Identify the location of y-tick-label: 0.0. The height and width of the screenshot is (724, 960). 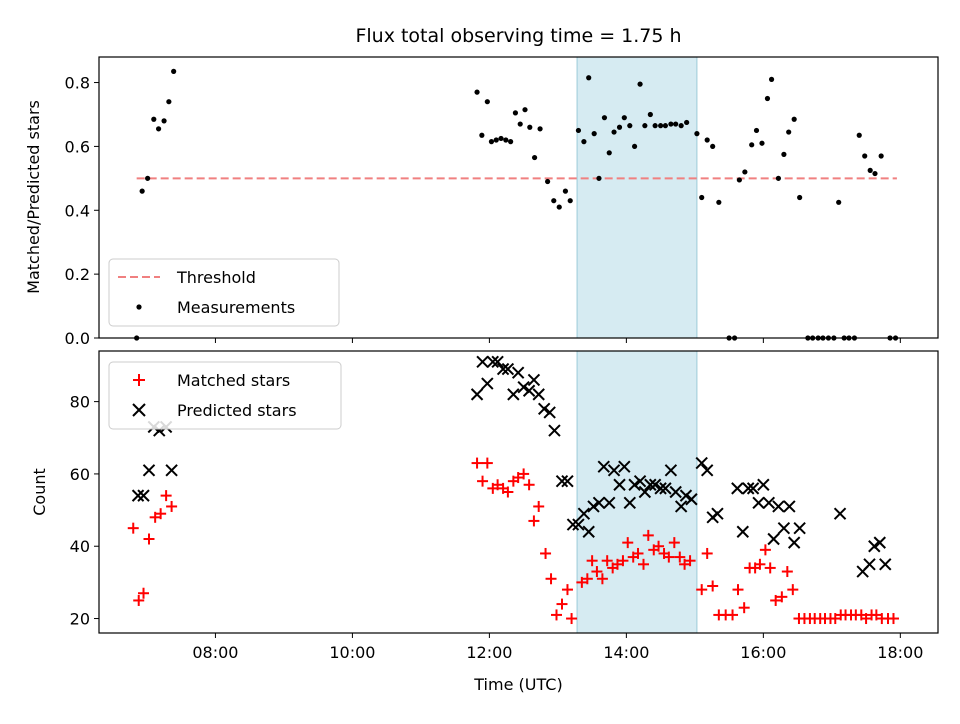
(77, 338).